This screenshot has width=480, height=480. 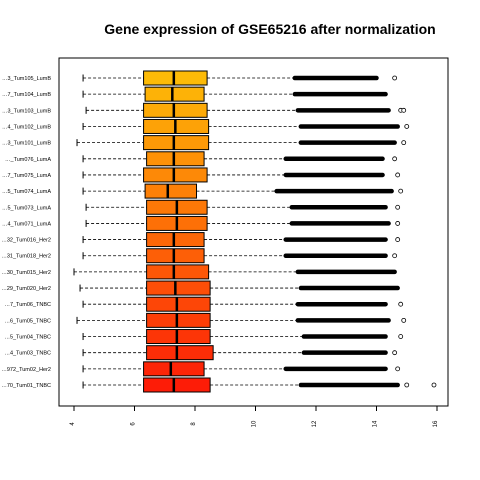 I want to click on y-tick-label: …7_Tum06_TNBC, so click(x=27, y=305).